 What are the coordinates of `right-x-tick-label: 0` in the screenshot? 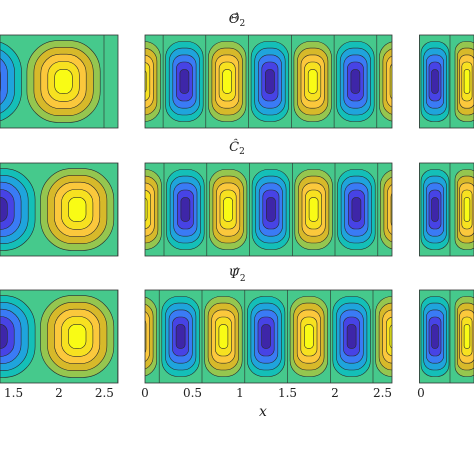 It's located at (421, 393).